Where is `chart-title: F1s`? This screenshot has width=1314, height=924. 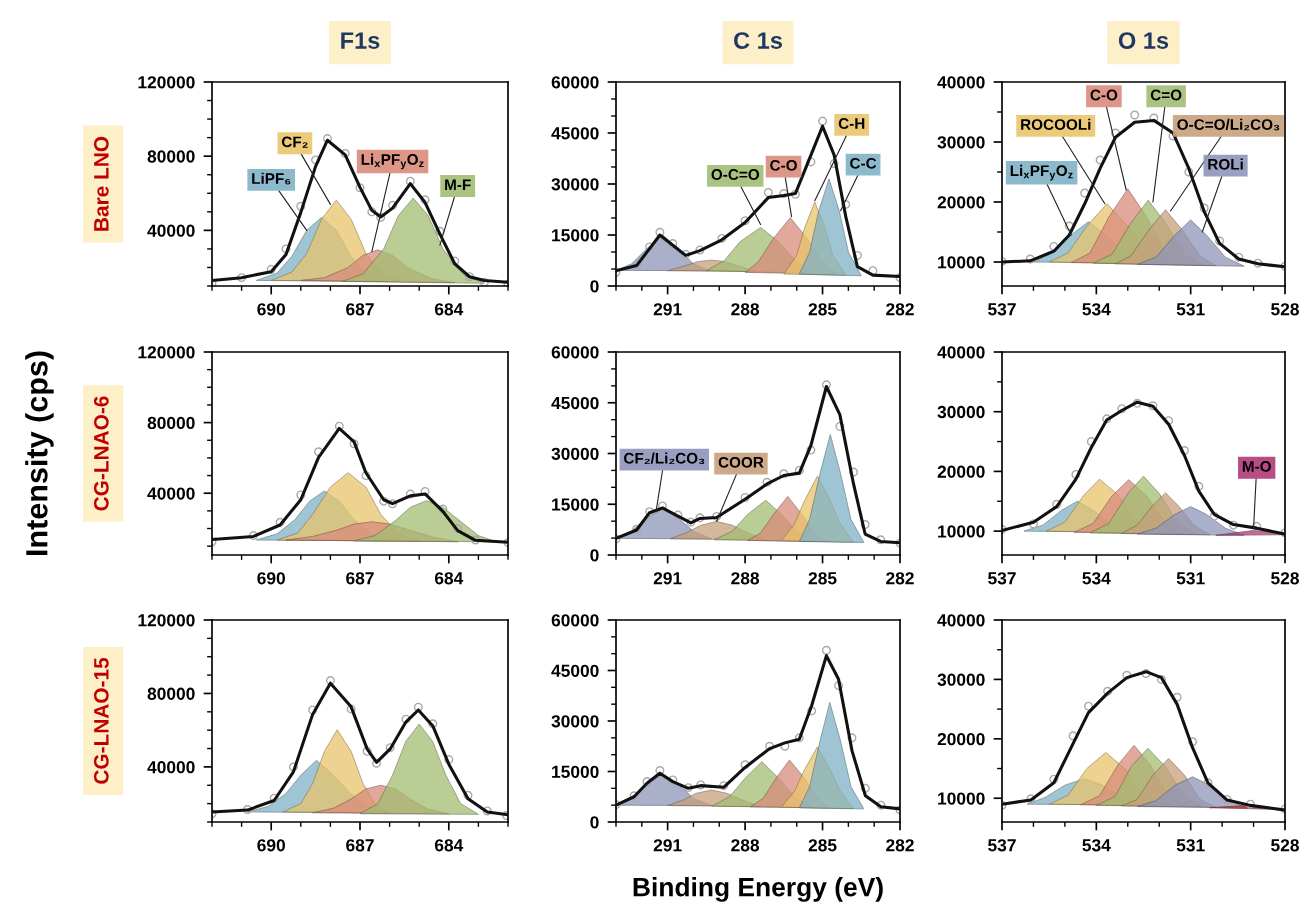
chart-title: F1s is located at coordinates (360, 40).